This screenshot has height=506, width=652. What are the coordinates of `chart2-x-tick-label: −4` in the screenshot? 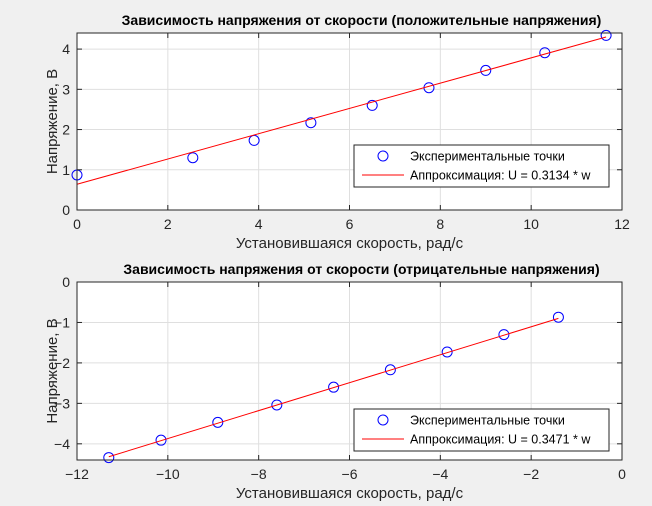 It's located at (440, 474).